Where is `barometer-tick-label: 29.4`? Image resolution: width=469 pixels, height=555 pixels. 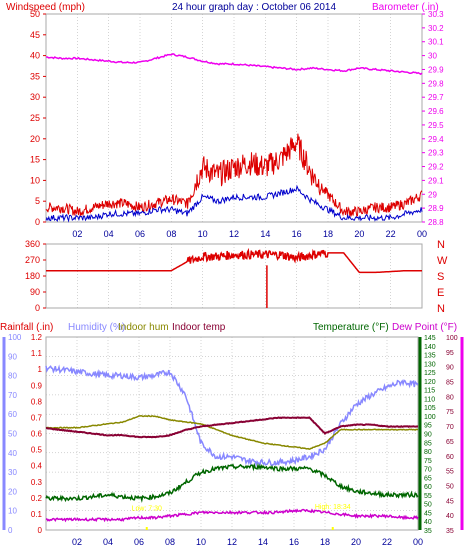 barometer-tick-label: 29.4 is located at coordinates (436, 139).